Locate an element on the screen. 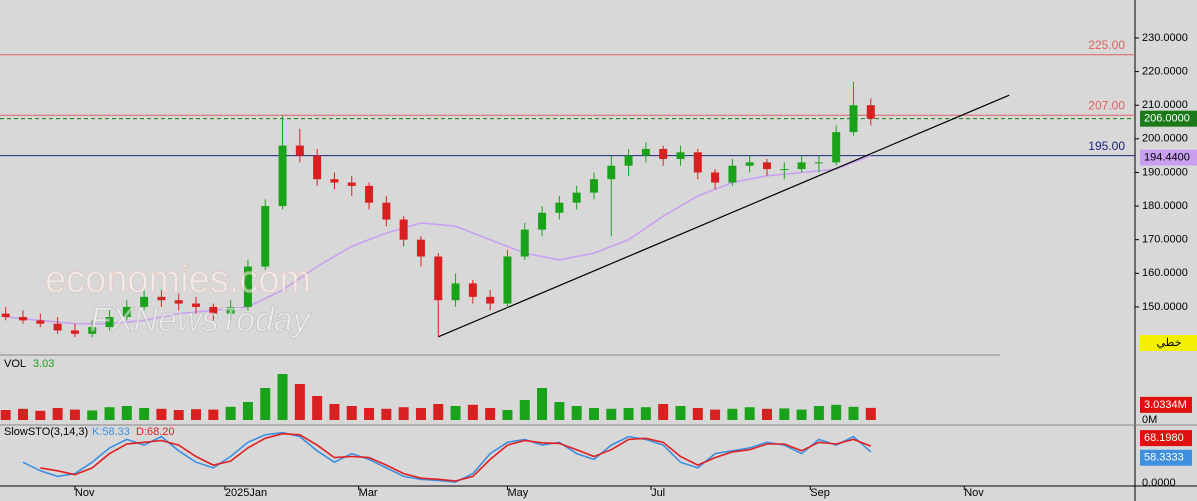 Image resolution: width=1197 pixels, height=501 pixels. y-tick-label: 200.0000 is located at coordinates (1165, 139).